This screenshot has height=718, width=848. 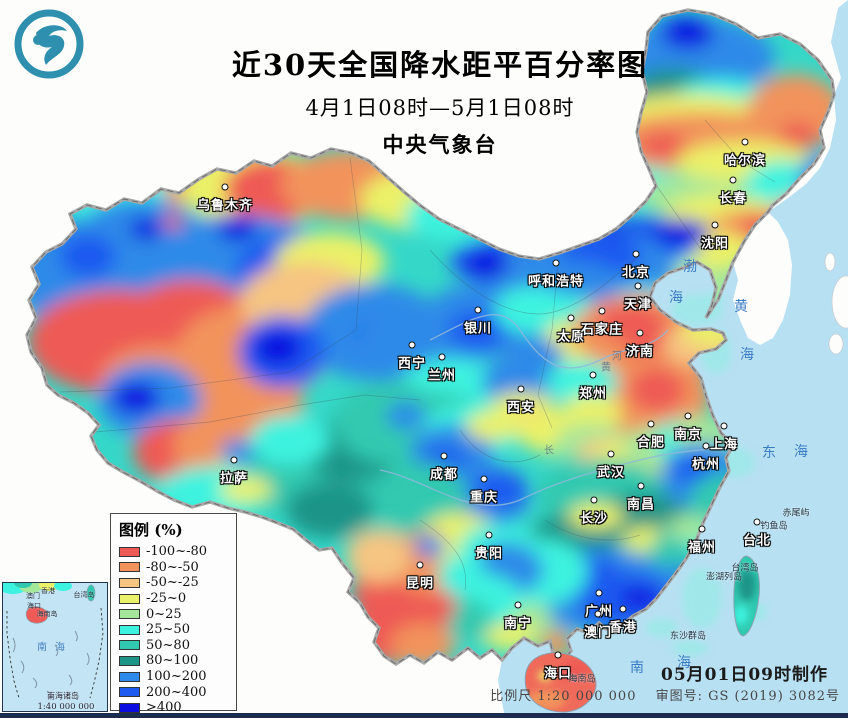 I want to click on legend-label: >400, so click(x=164, y=708).